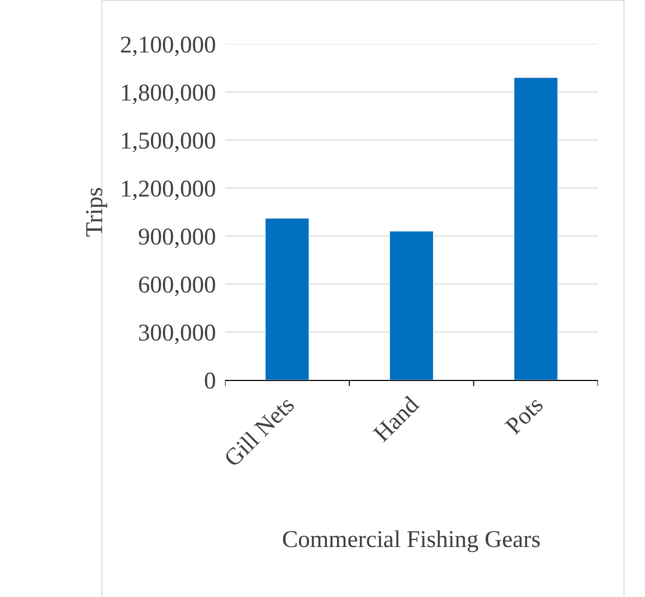 Image resolution: width=645 pixels, height=597 pixels. I want to click on y-tick-label: 600,000, so click(177, 285).